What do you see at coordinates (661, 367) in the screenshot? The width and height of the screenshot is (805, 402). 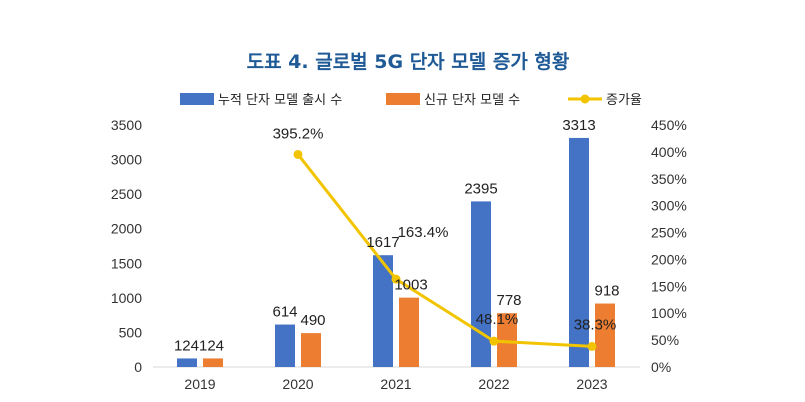 I see `right-tick-label: 0%` at bounding box center [661, 367].